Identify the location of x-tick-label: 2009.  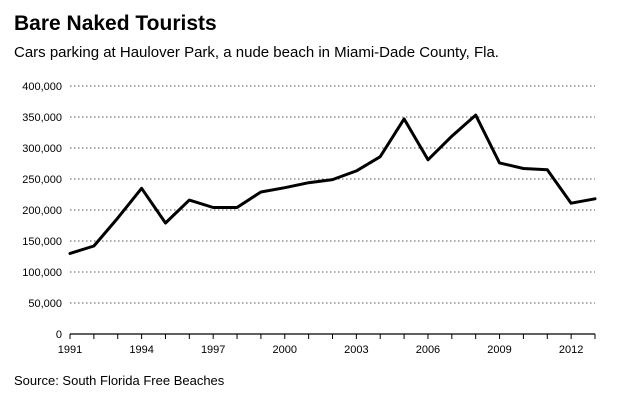
(499, 350).